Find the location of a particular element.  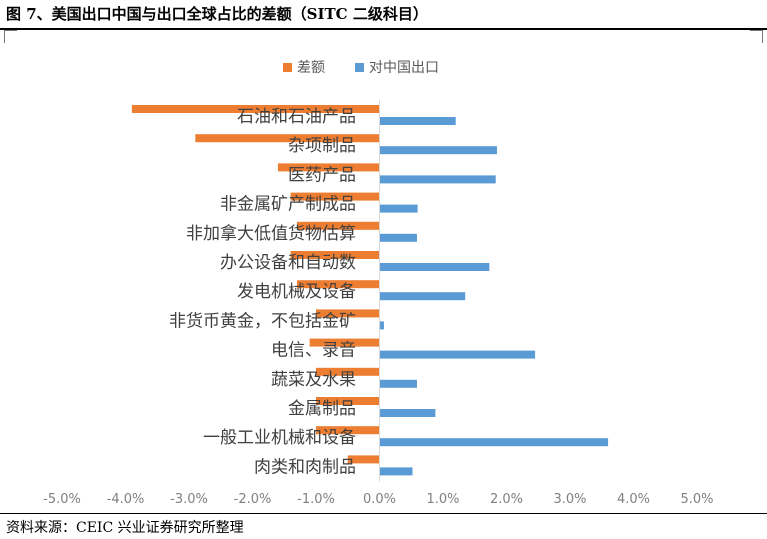

x-tick-label: -5.0% is located at coordinates (62, 499).